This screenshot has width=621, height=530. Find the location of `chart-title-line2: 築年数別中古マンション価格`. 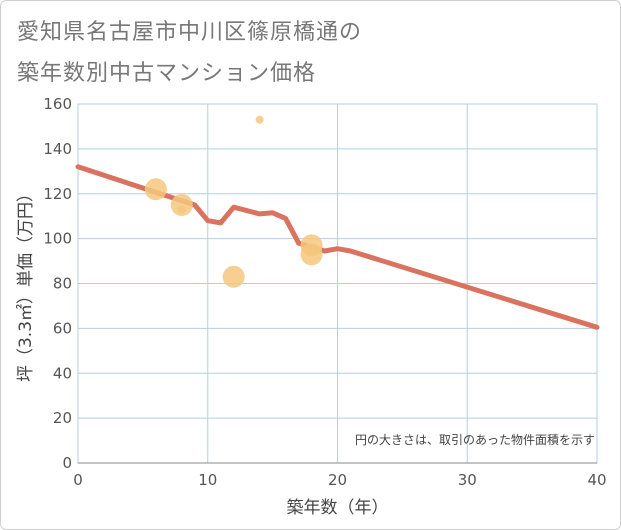

chart-title-line2: 築年数別中古マンション価格 is located at coordinates (167, 73).